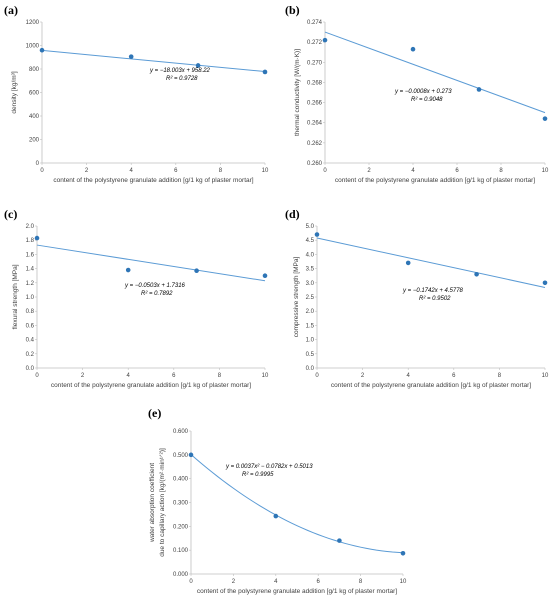 The height and width of the screenshot is (598, 550). What do you see at coordinates (181, 480) in the screenshot?
I see `y-tick-label: 0.400` at bounding box center [181, 480].